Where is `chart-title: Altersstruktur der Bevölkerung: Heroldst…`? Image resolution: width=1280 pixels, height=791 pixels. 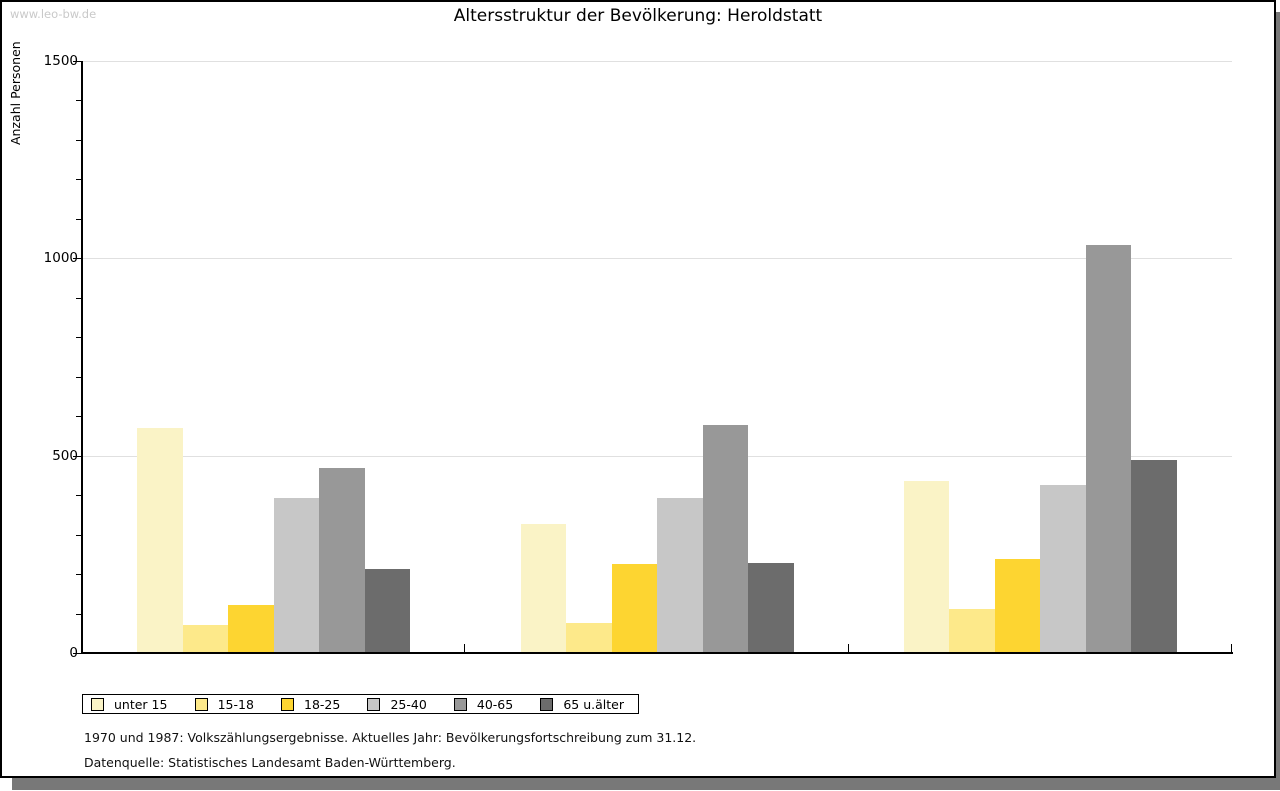 chart-title: Altersstruktur der Bevölkerung: Heroldst… is located at coordinates (638, 16).